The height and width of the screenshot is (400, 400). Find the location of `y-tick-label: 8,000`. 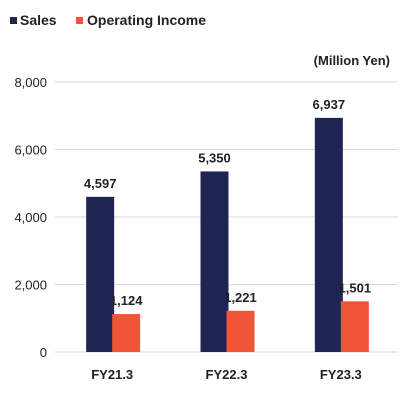

y-tick-label: 8,000 is located at coordinates (30, 82).